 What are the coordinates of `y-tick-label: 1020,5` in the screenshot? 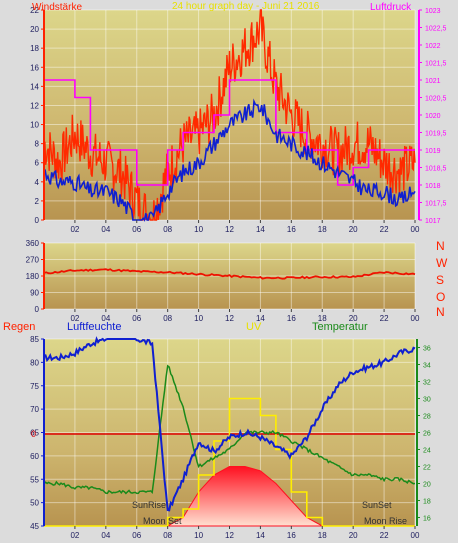 It's located at (436, 99).